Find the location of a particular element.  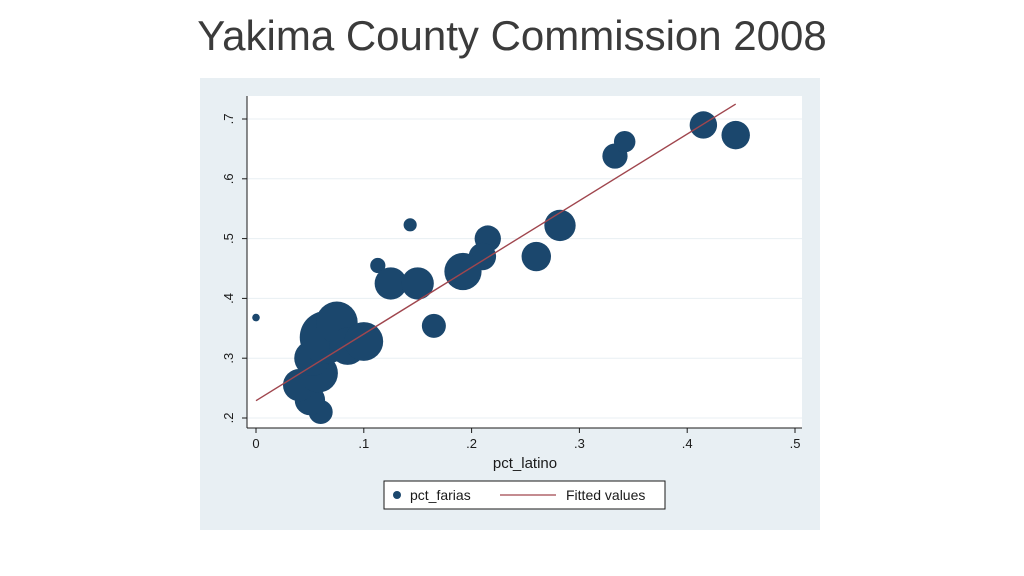

slide-title: Yakima County Commission 2008 is located at coordinates (512, 35).